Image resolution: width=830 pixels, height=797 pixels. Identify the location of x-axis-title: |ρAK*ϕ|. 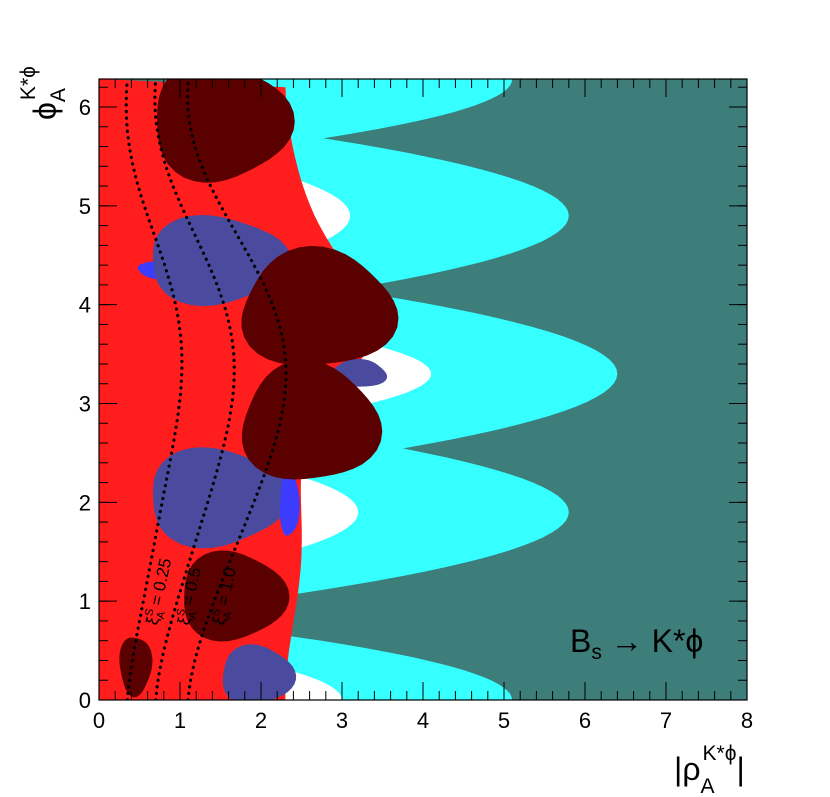
(709, 769).